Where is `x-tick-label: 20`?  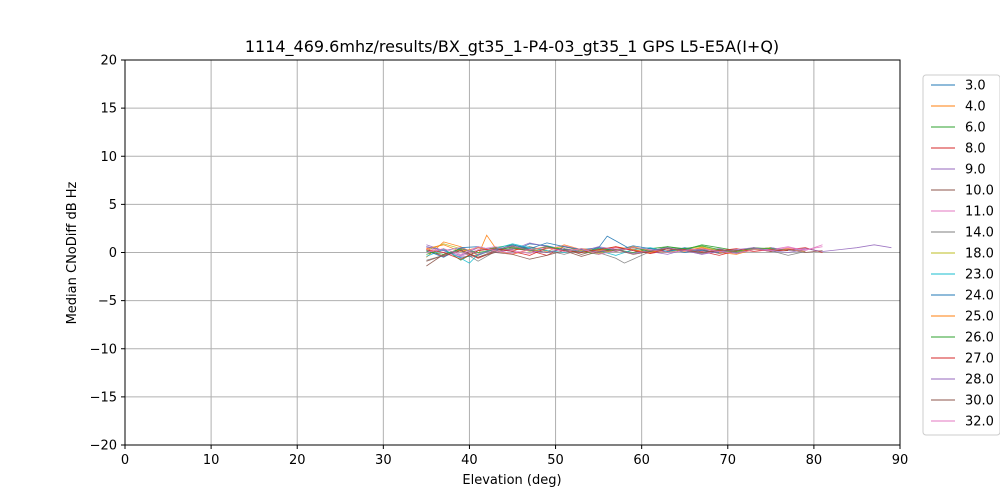
x-tick-label: 20 is located at coordinates (297, 460).